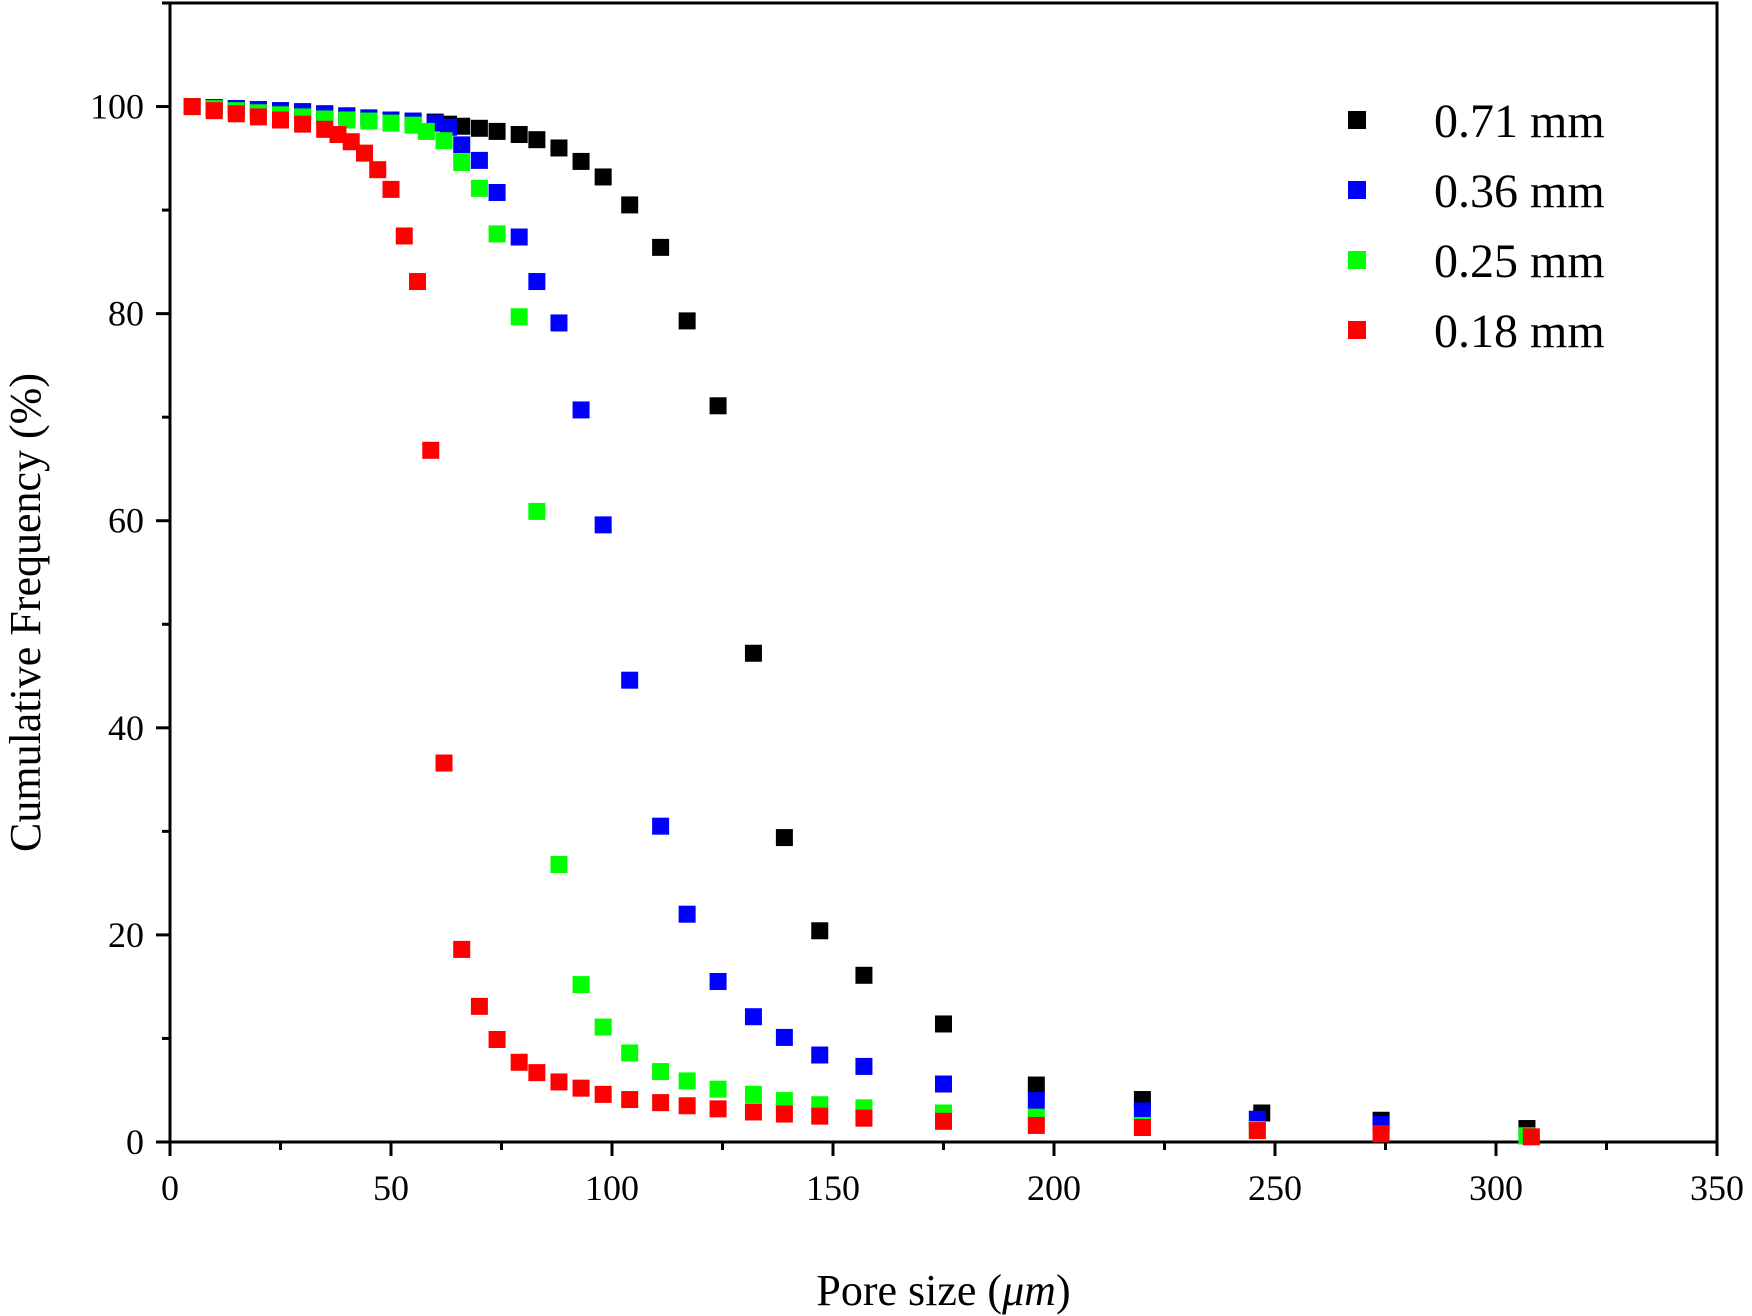  What do you see at coordinates (1063, 1290) in the screenshot?
I see `x-axis-title-close: )` at bounding box center [1063, 1290].